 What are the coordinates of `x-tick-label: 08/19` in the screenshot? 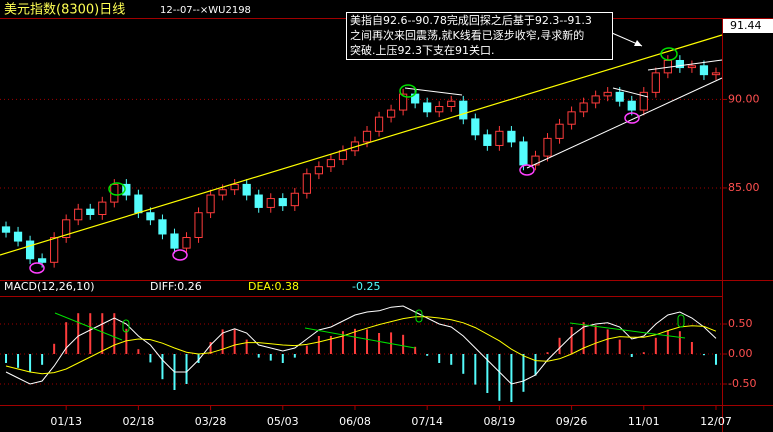 It's located at (500, 421).